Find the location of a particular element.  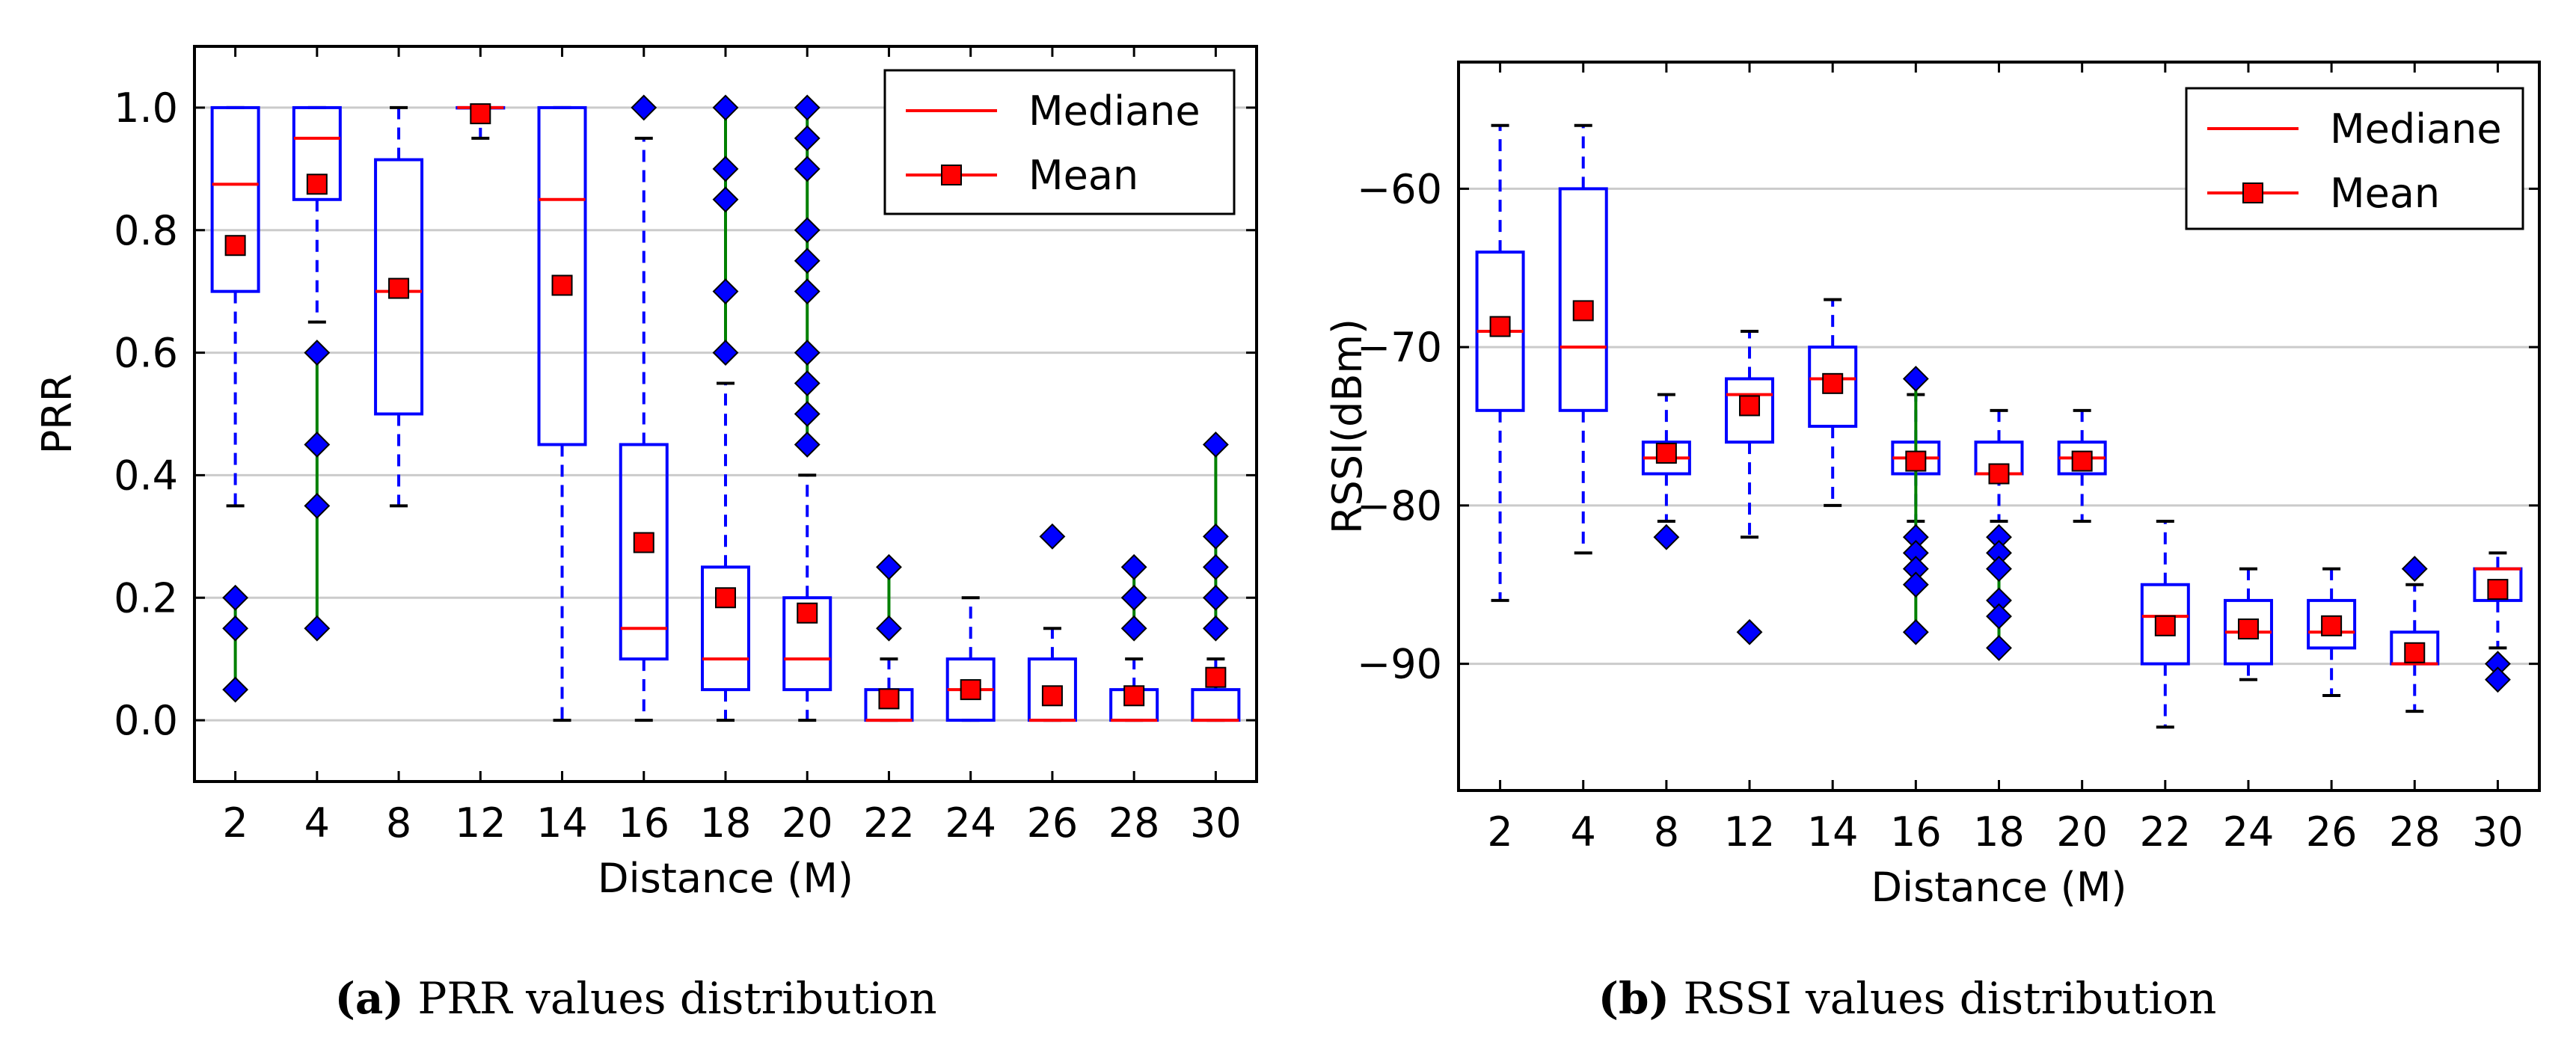

y-tick-label: 0.6 is located at coordinates (146, 353).